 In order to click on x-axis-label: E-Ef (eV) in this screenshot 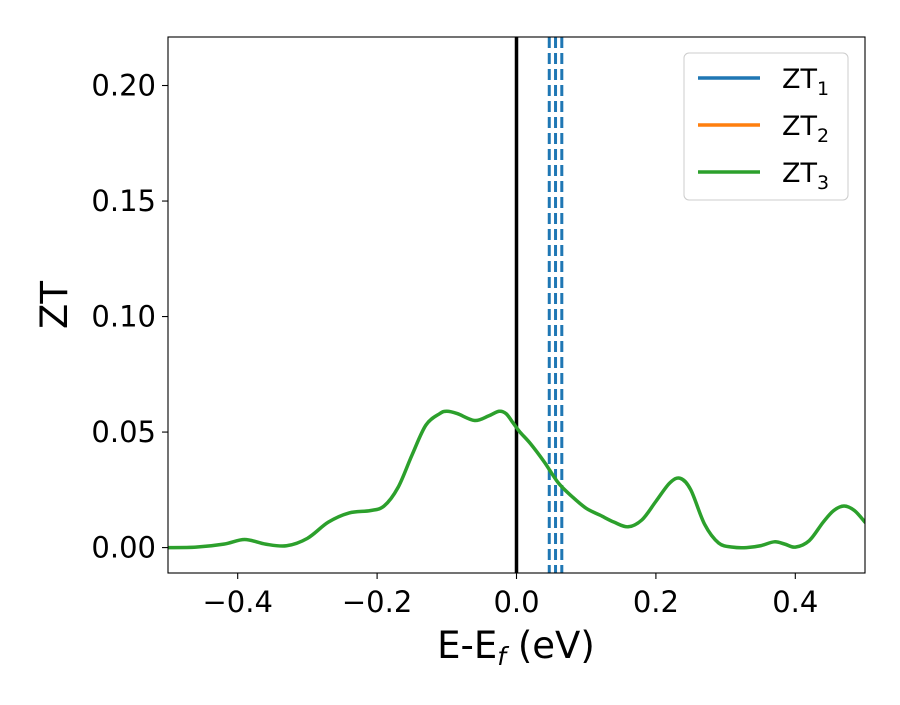, I will do `click(516, 647)`.